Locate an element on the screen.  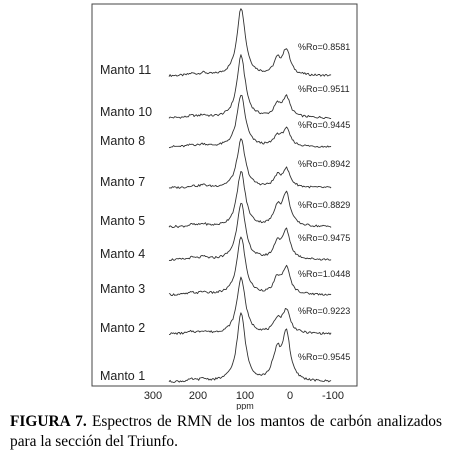
manto-label: Manto 5 is located at coordinates (122, 221).